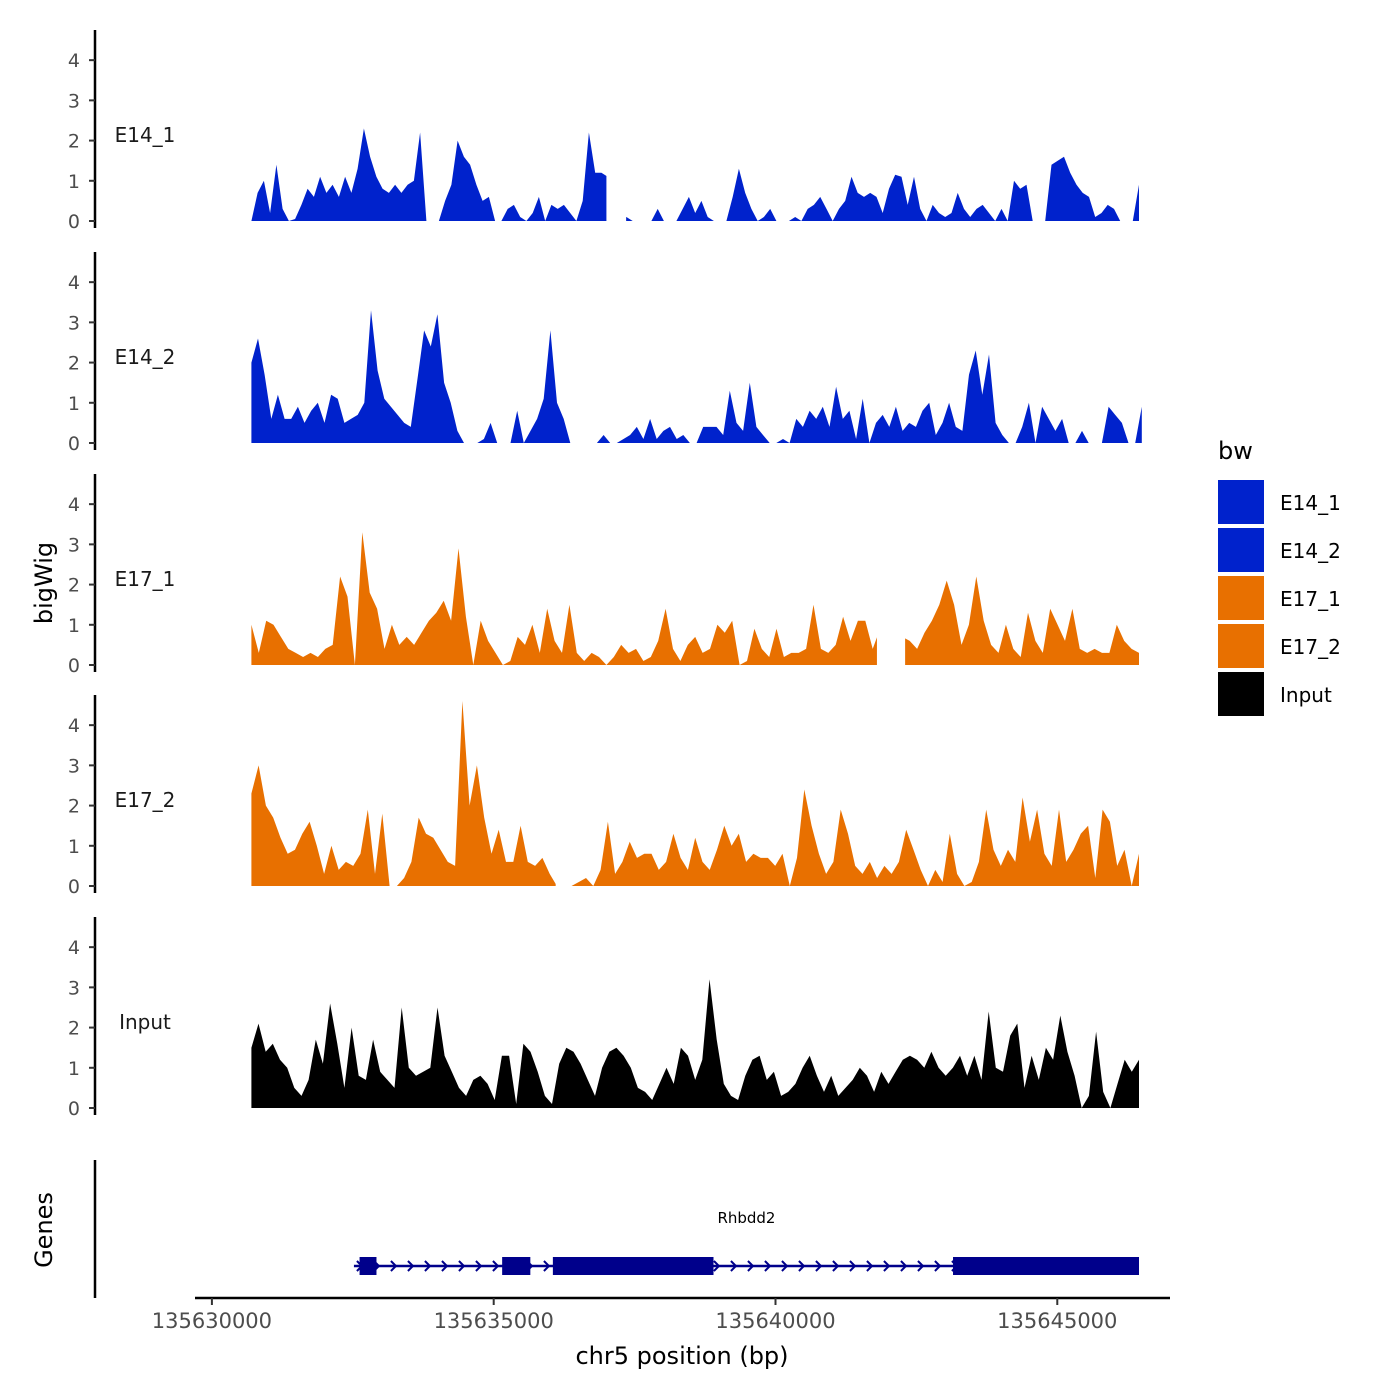  I want to click on legend-item-e14-2: E14_2, so click(1279, 550).